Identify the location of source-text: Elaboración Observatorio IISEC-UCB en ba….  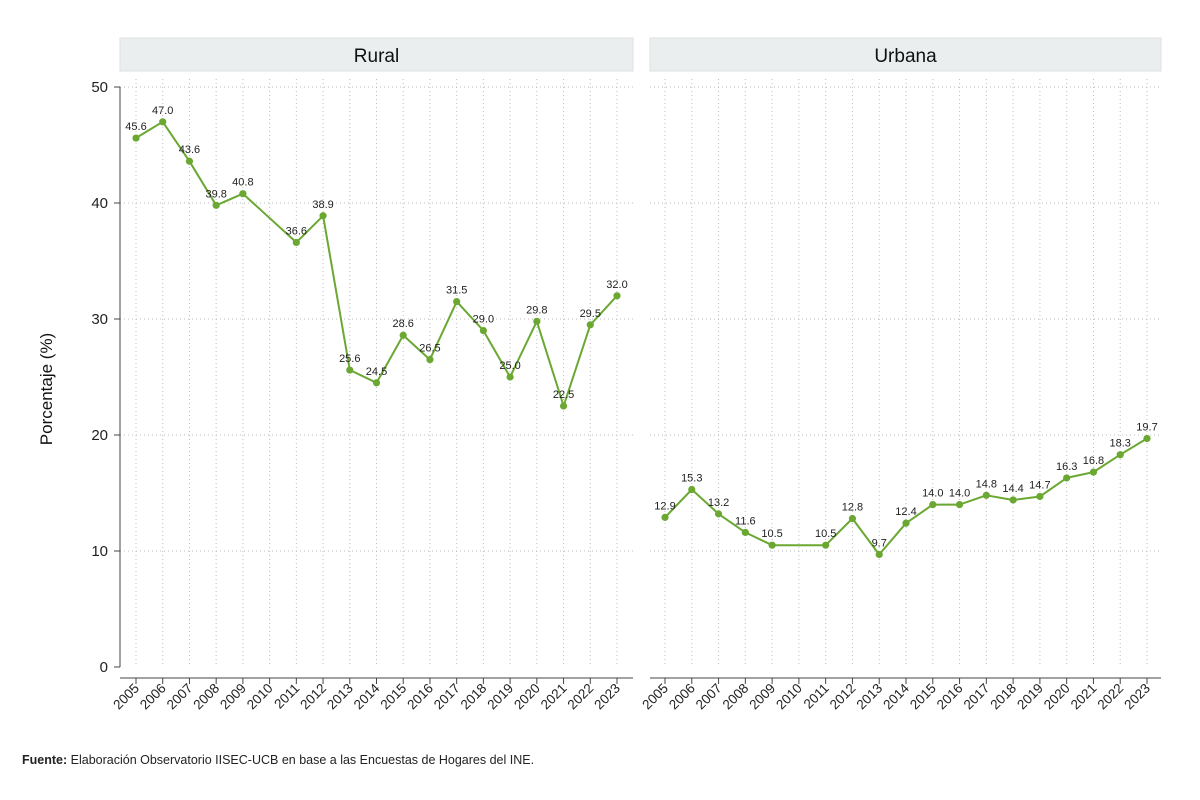
(302, 760).